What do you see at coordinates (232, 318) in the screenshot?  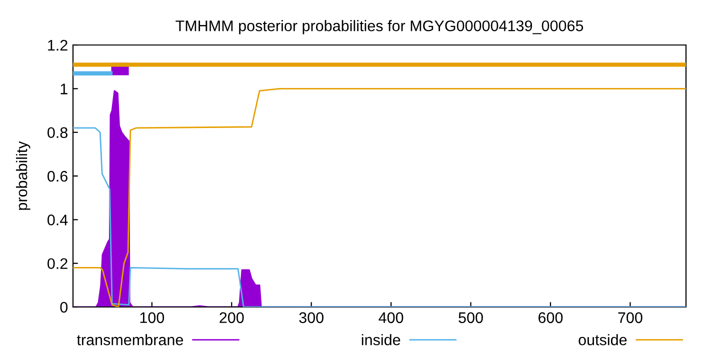 I see `x-tick-label: 200` at bounding box center [232, 318].